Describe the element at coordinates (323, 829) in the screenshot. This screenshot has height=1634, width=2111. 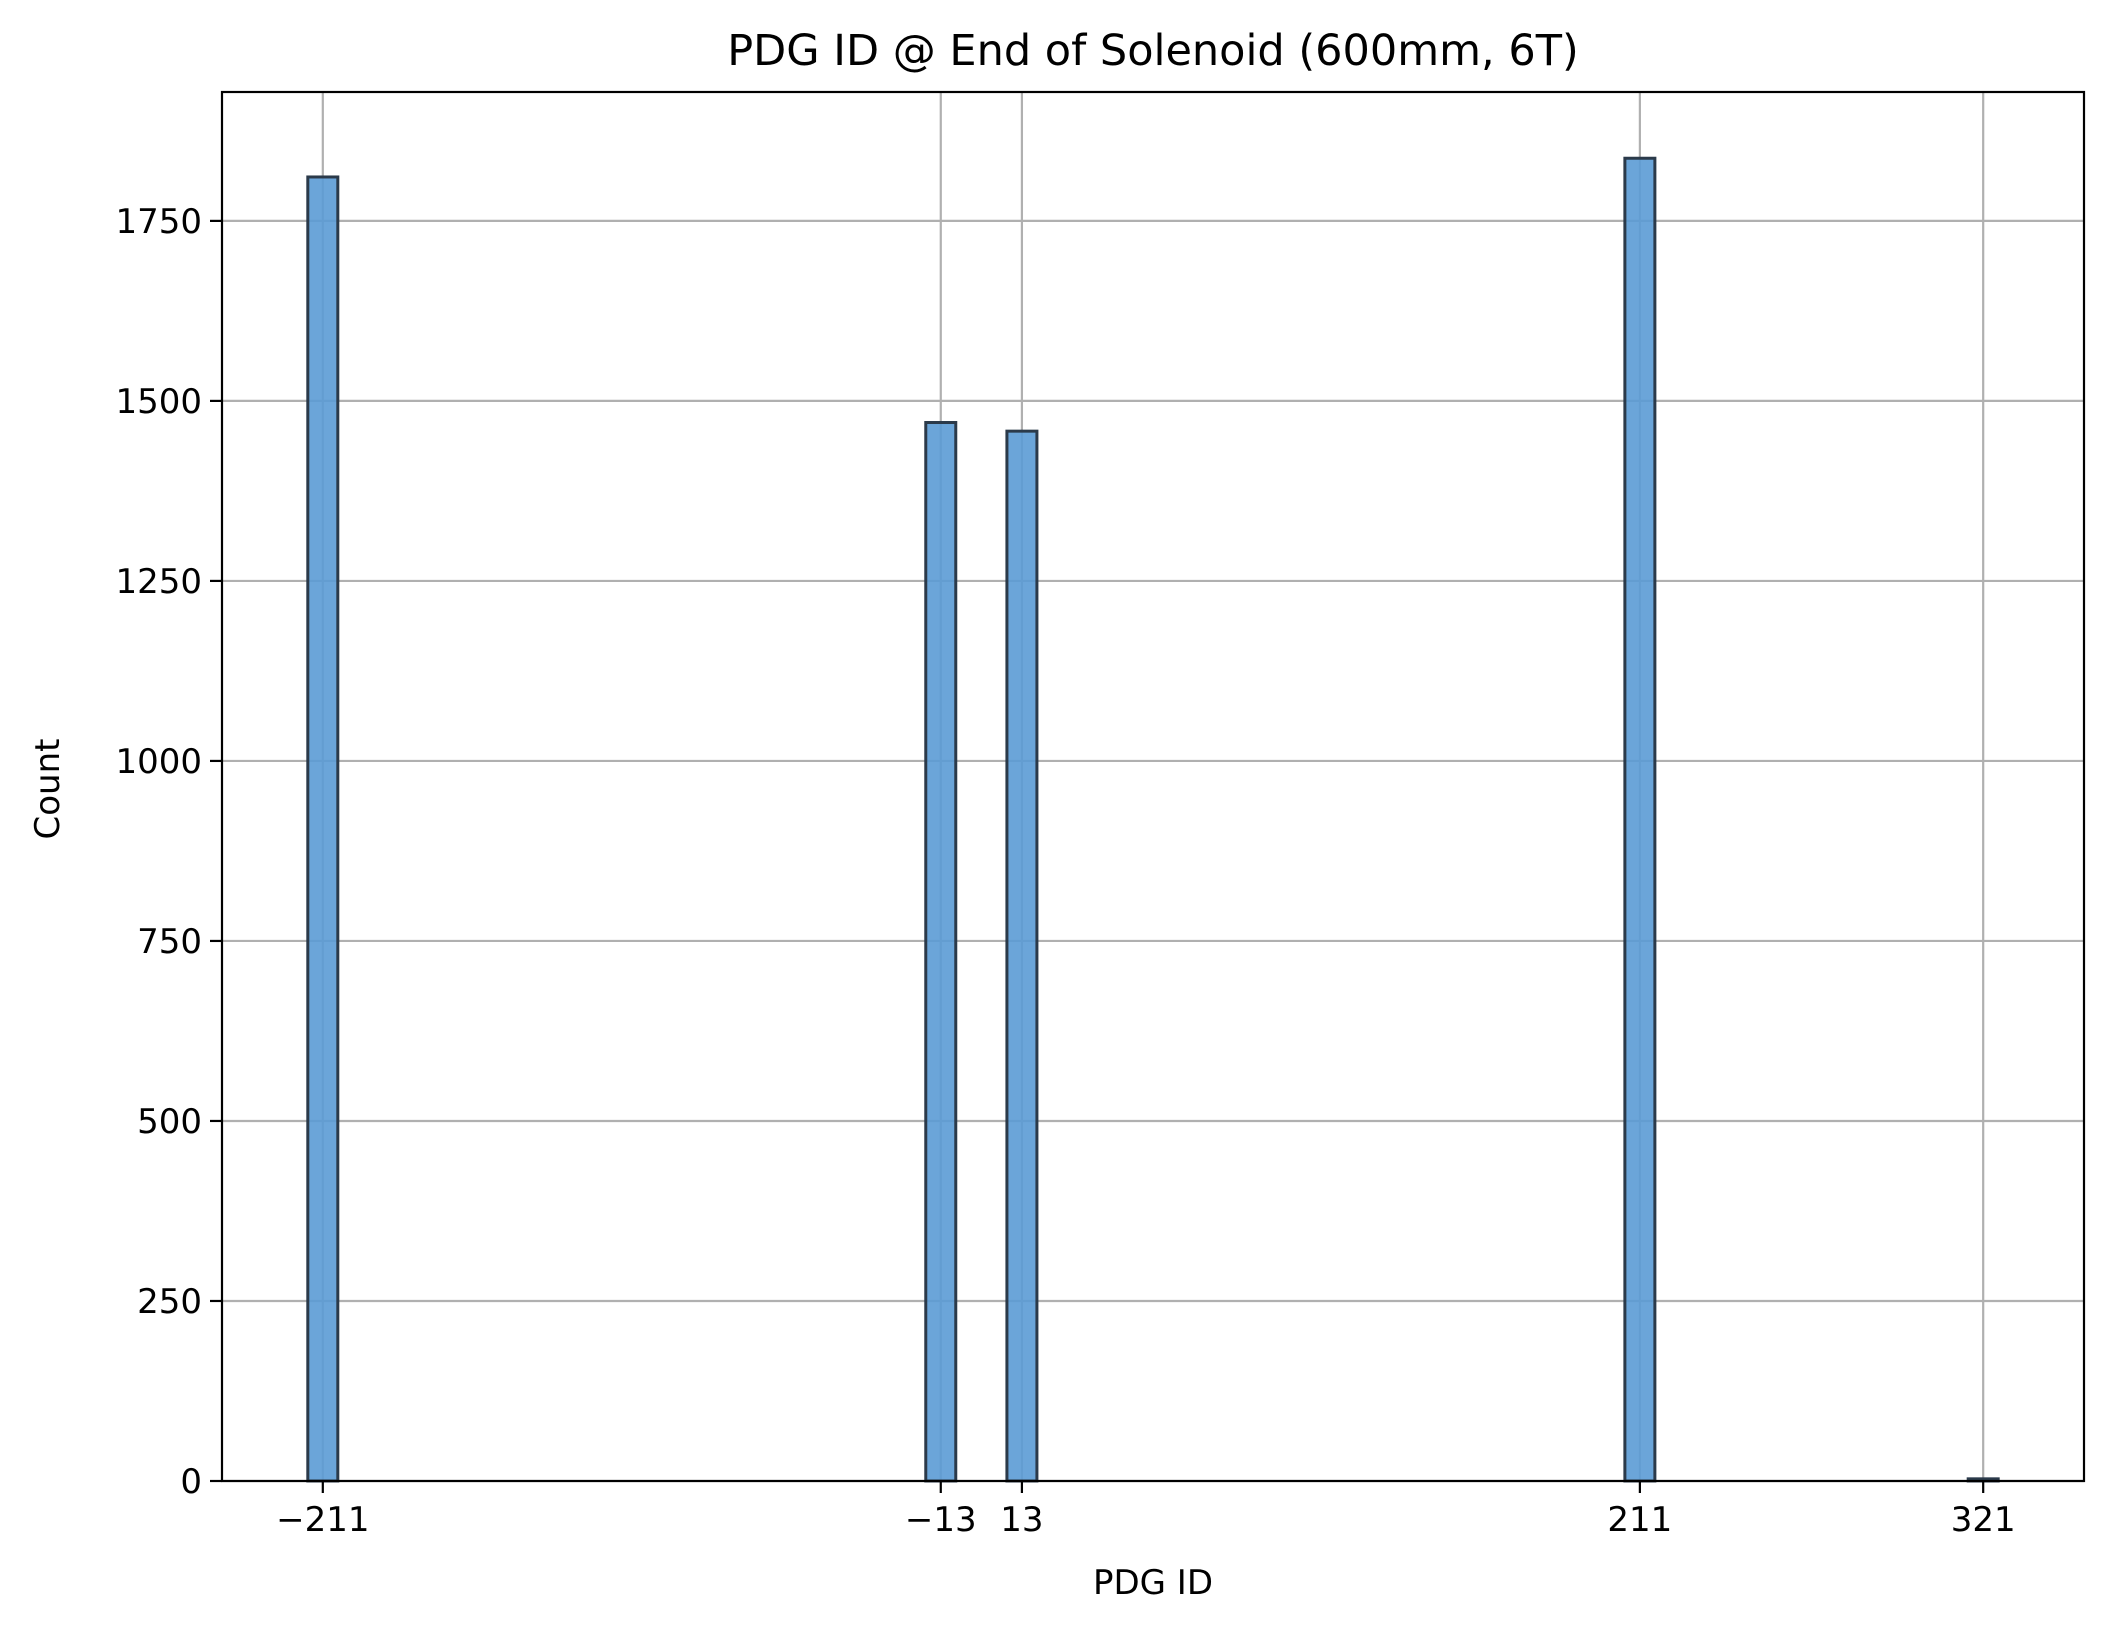
I see `bar--211` at that location.